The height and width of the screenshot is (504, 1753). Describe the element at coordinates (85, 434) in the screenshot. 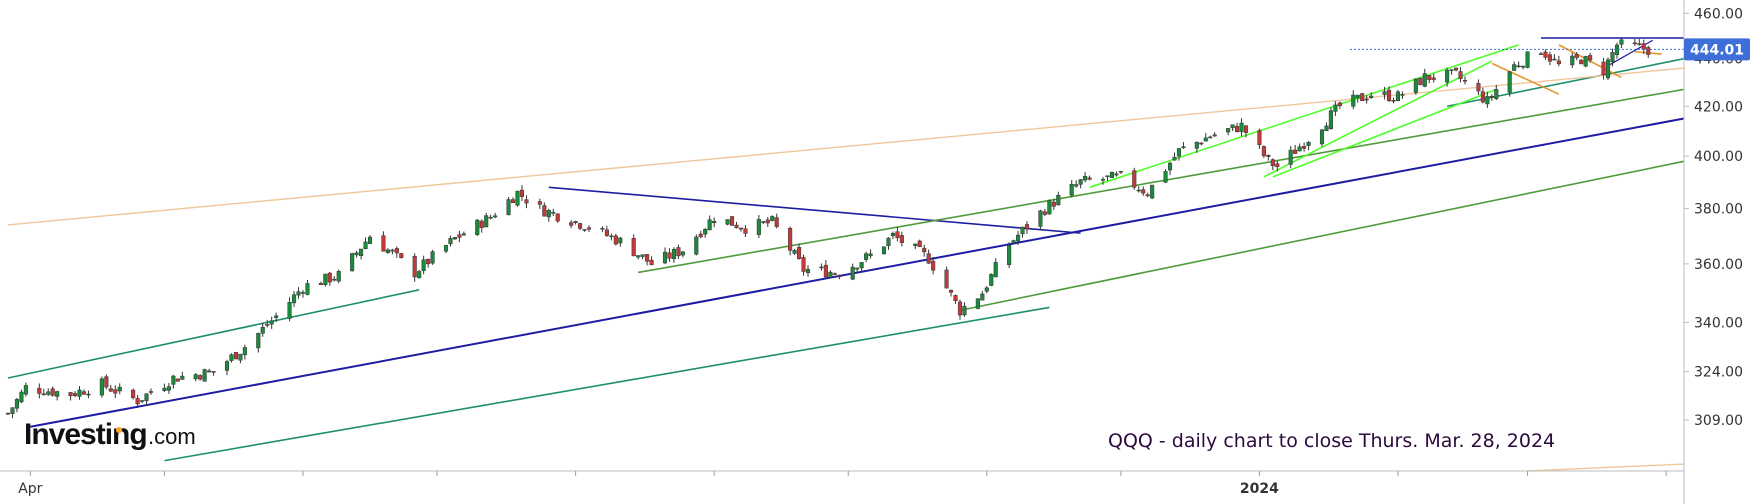

I see `logo-wordmark: Investing` at that location.